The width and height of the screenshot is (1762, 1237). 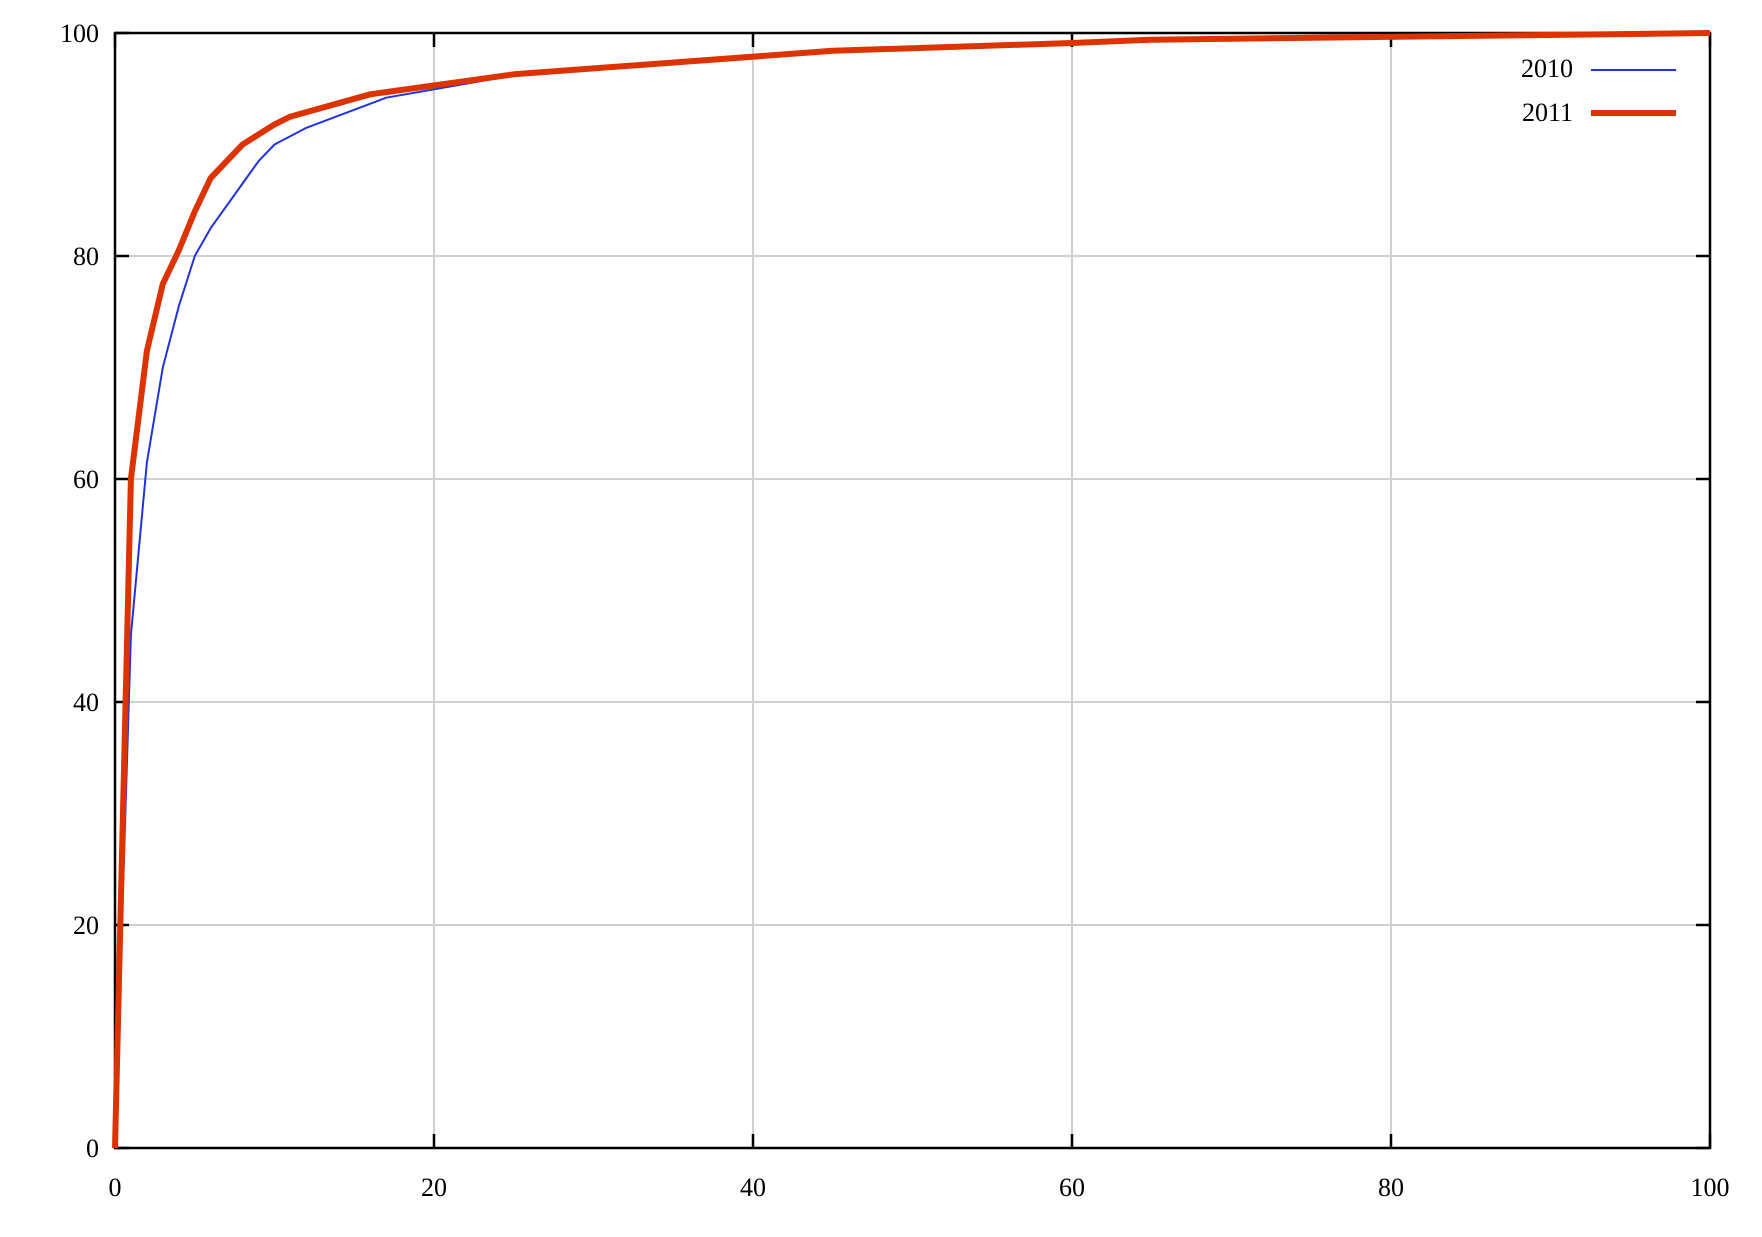 I want to click on y-tick-label: 0, so click(x=92, y=1148).